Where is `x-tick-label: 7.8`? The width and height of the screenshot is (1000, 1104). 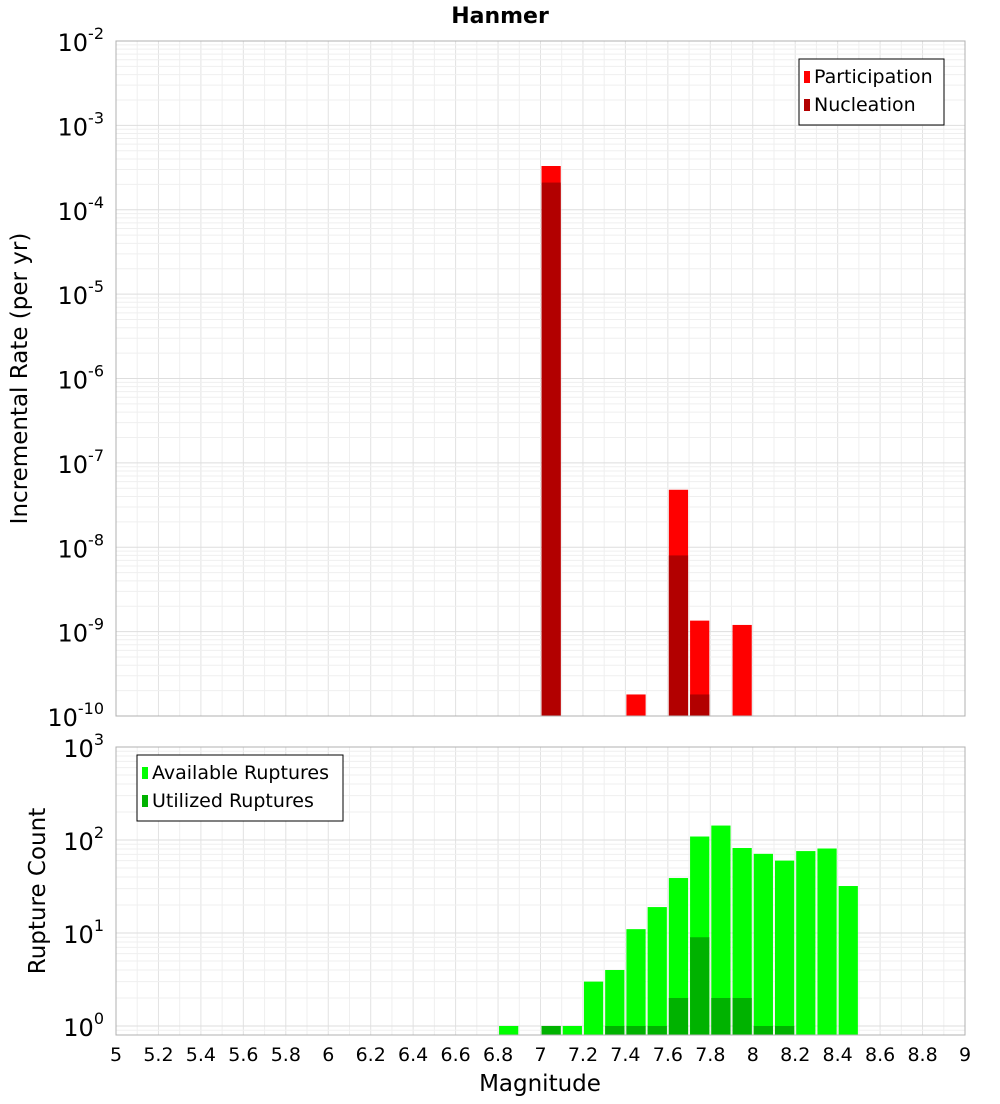
x-tick-label: 7.8 is located at coordinates (710, 1055).